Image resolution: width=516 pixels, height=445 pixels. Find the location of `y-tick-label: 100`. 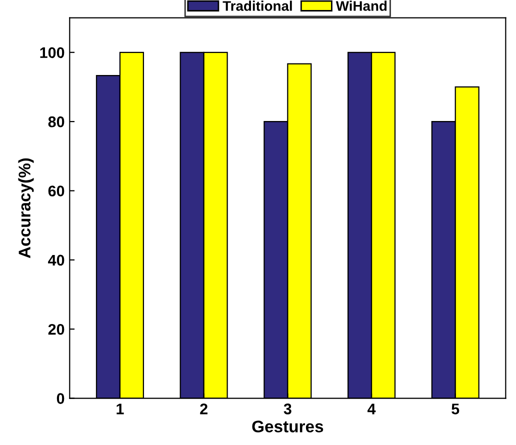

y-tick-label: 100 is located at coordinates (52, 52).